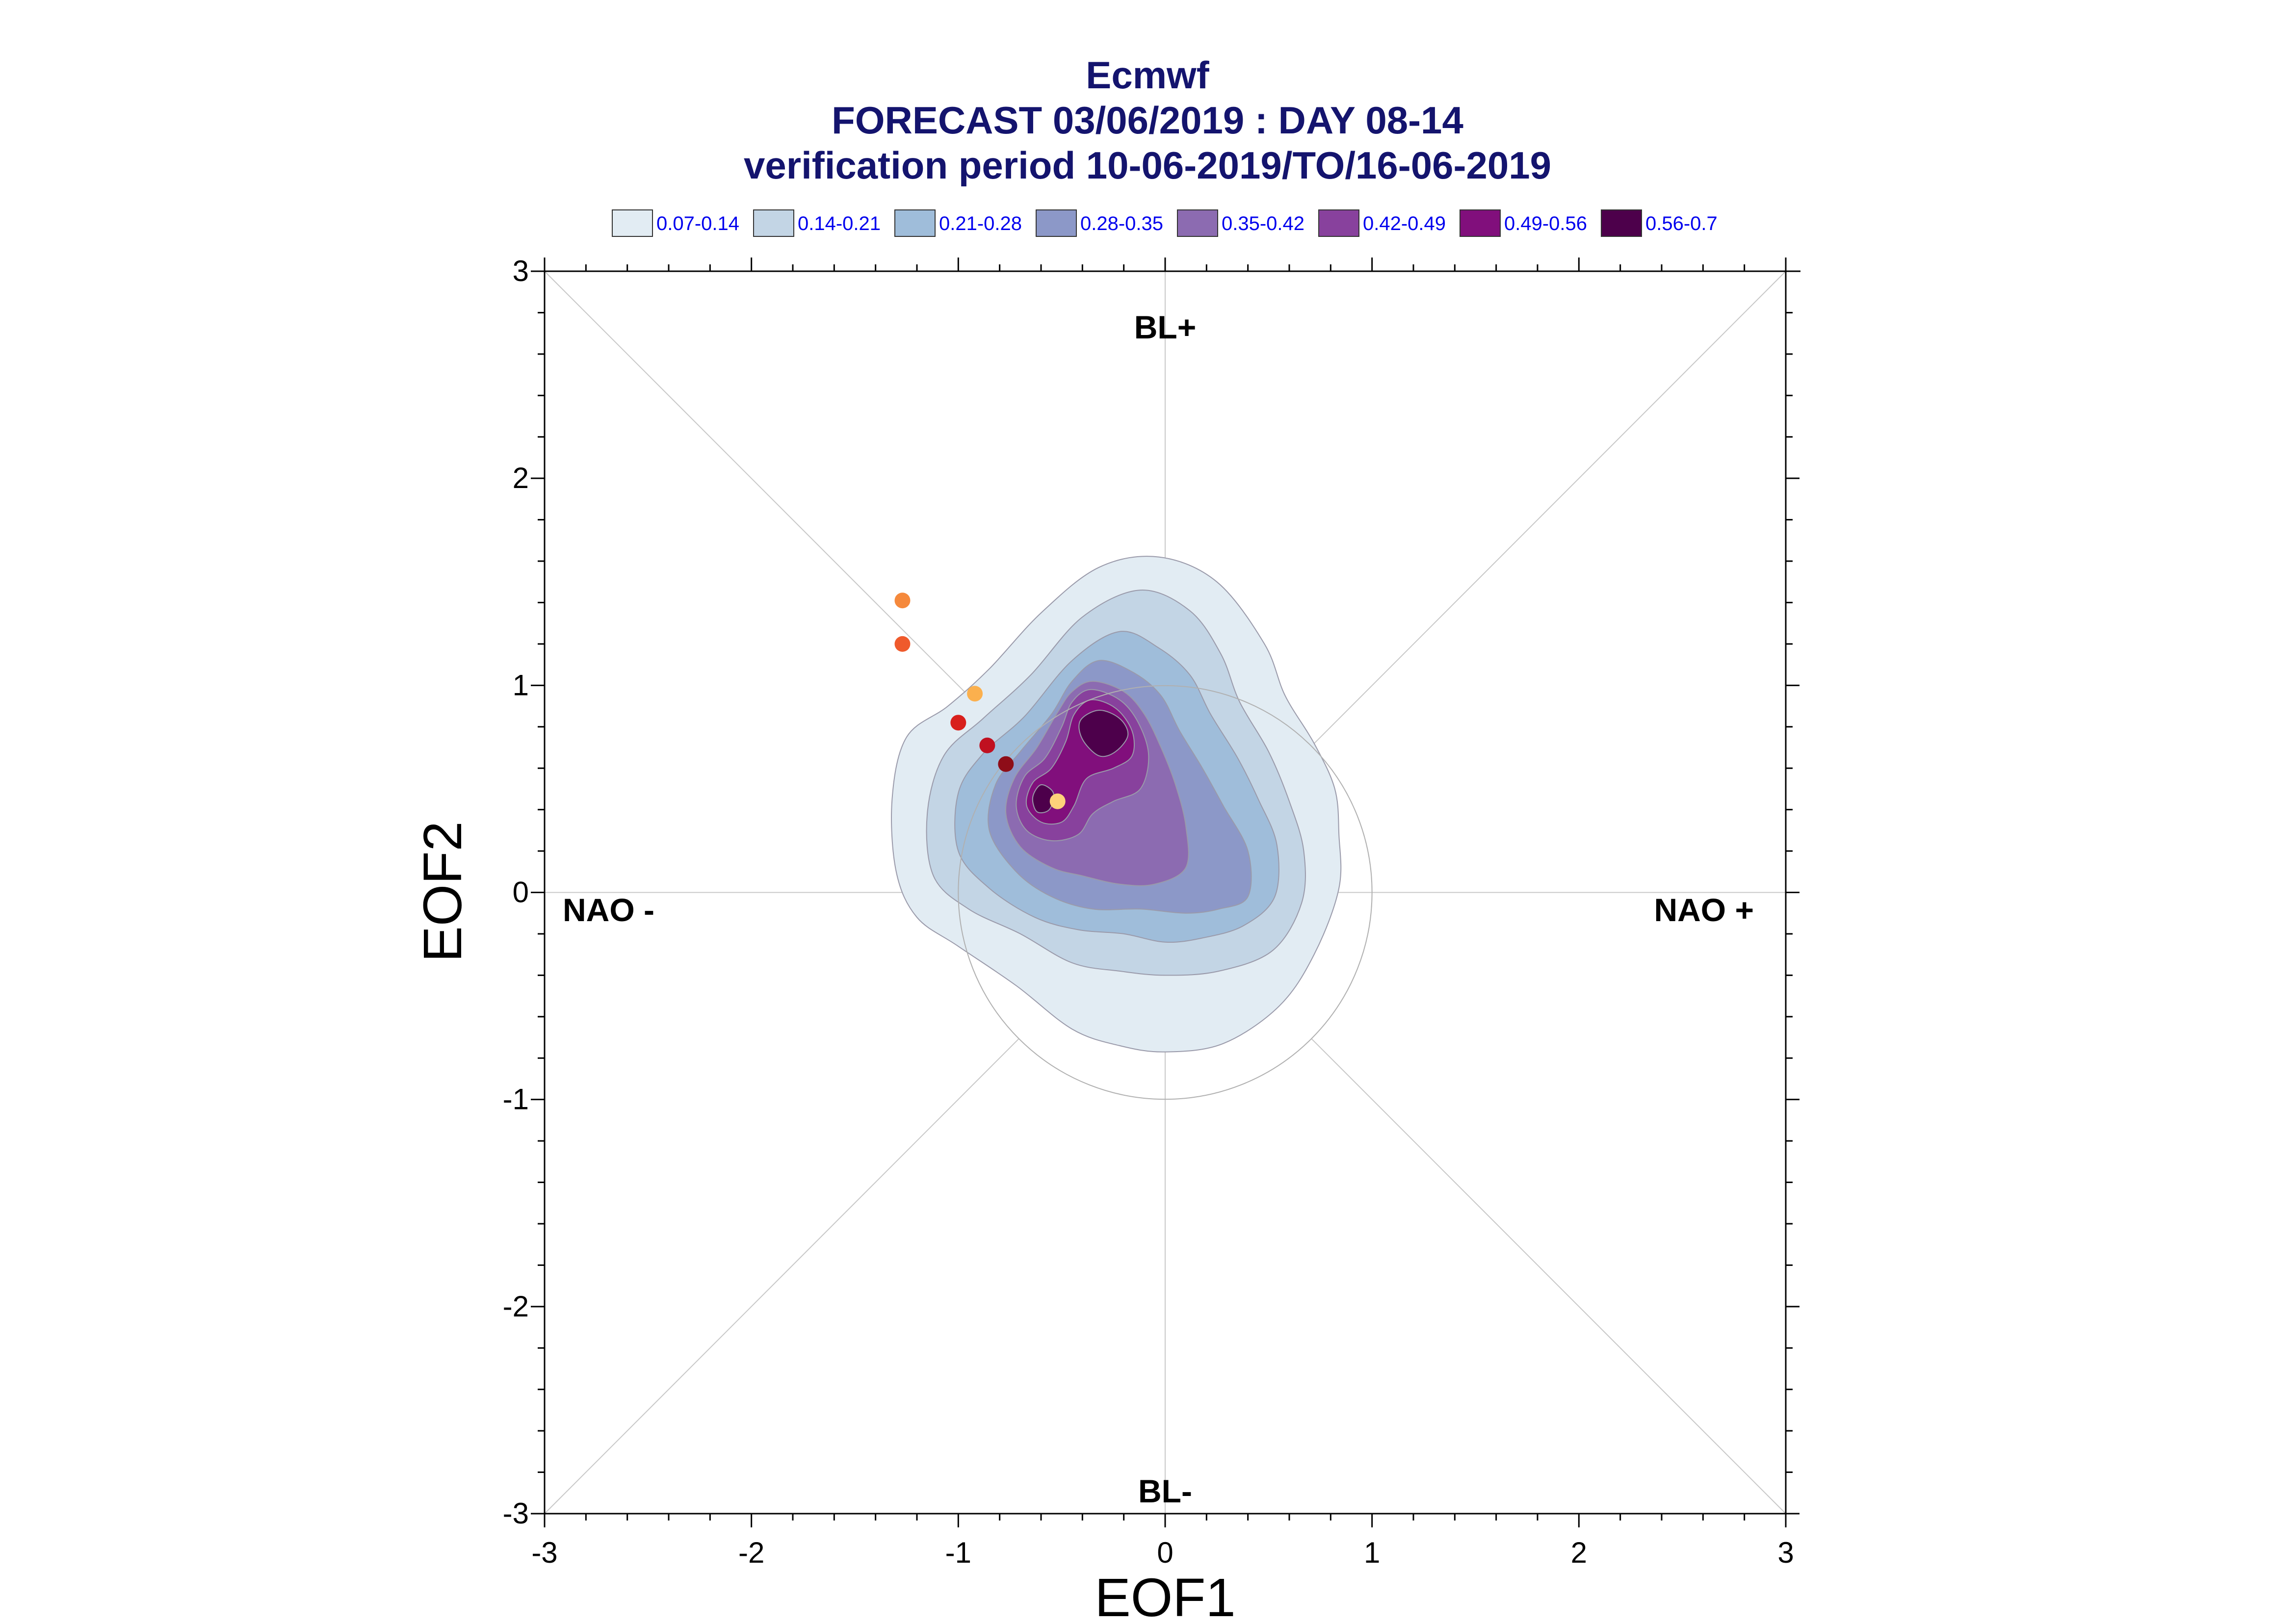 This screenshot has width=2295, height=1624. What do you see at coordinates (1165, 1596) in the screenshot?
I see `x-axis-label: EOF1` at bounding box center [1165, 1596].